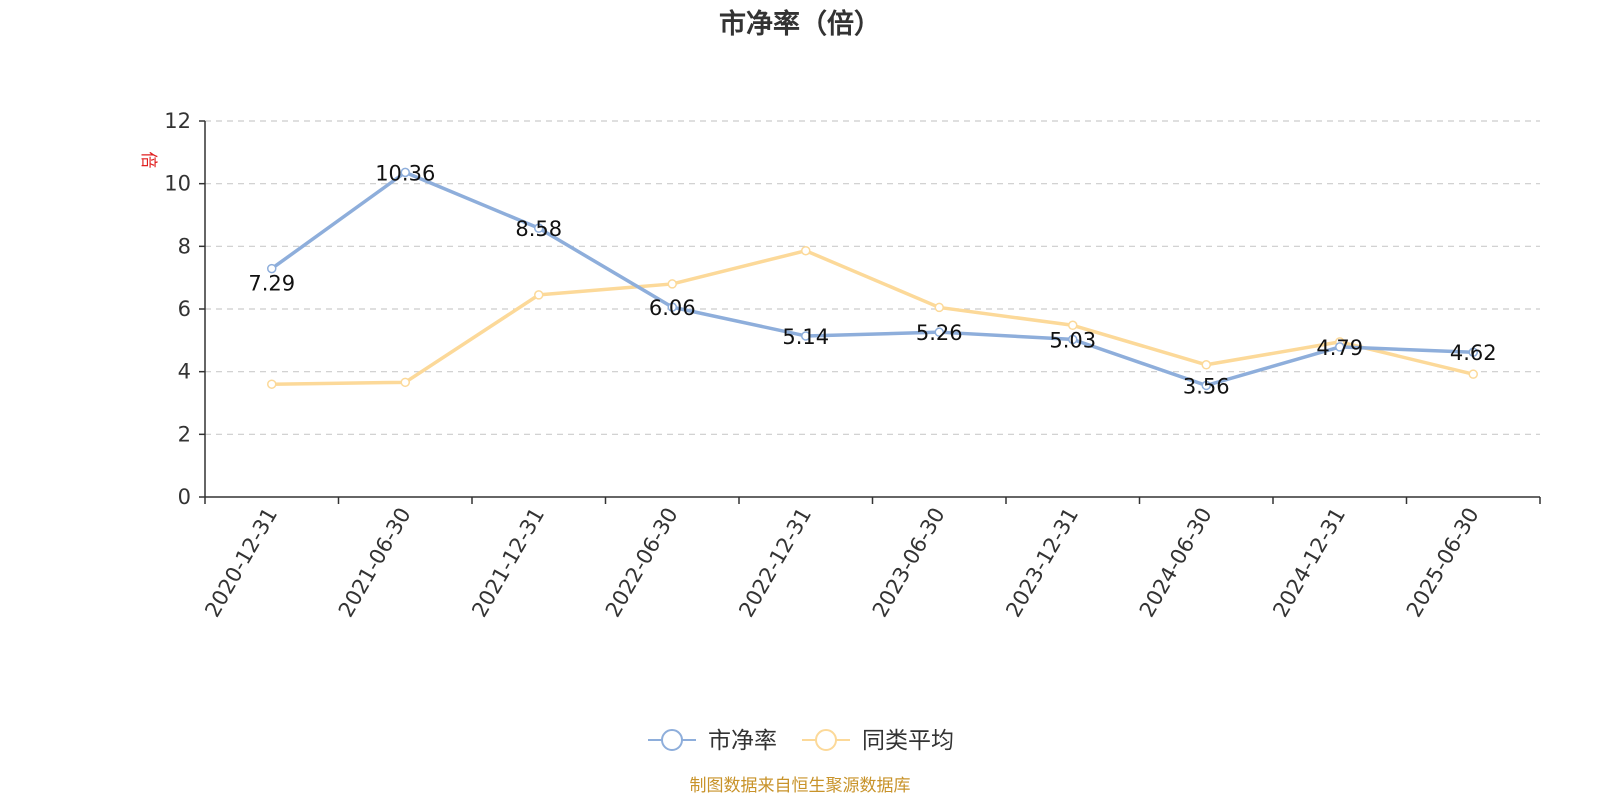  What do you see at coordinates (800, 786) in the screenshot?
I see `data-source-note: 制图数据来自恒生聚源数据库` at bounding box center [800, 786].